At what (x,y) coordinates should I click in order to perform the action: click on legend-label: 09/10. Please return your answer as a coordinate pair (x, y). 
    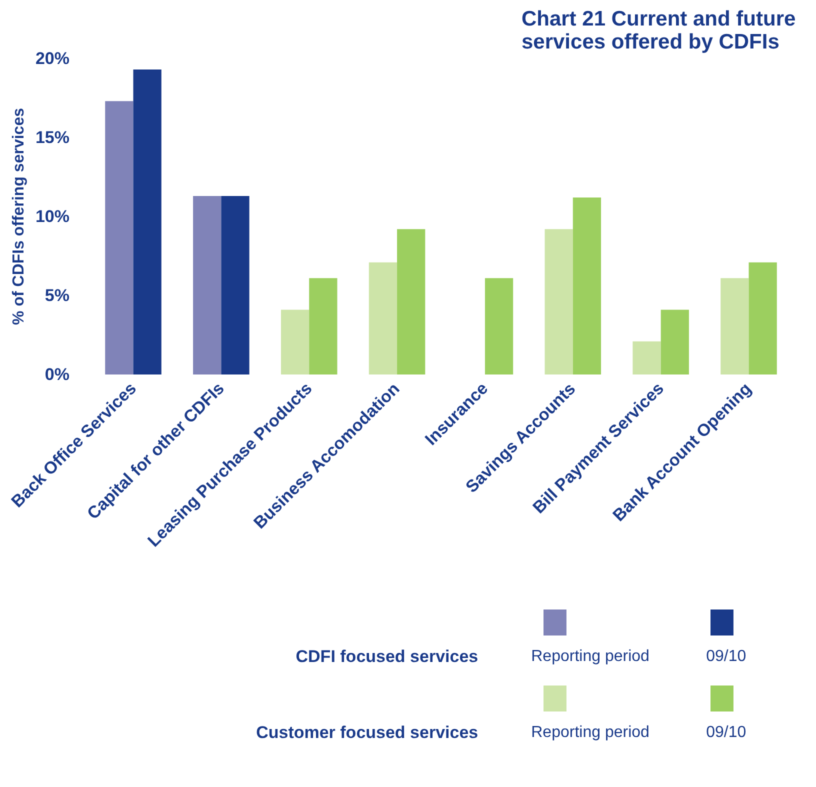
    Looking at the image, I should click on (726, 656).